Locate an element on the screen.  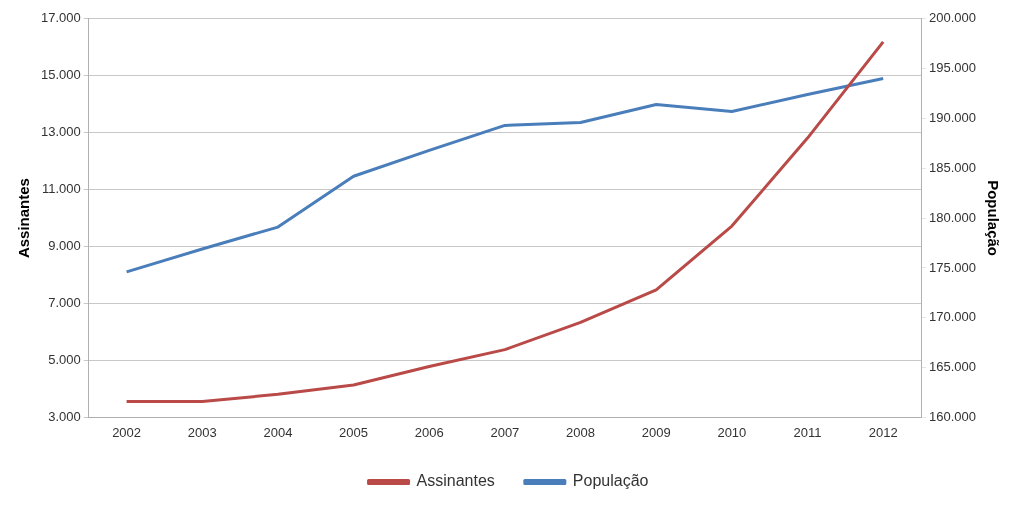
x-tick-label: 2010 is located at coordinates (732, 432).